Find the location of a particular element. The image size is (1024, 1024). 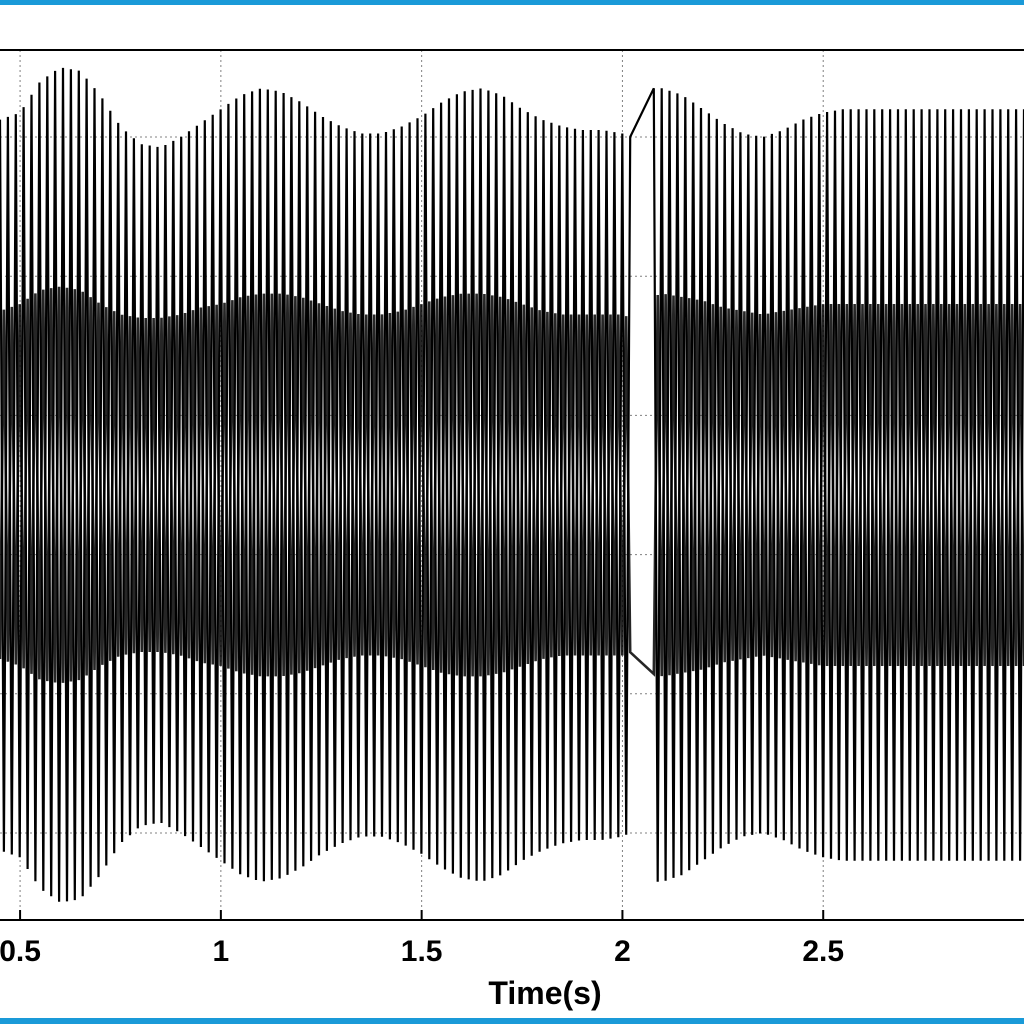

top-frame-border is located at coordinates (512, 2).